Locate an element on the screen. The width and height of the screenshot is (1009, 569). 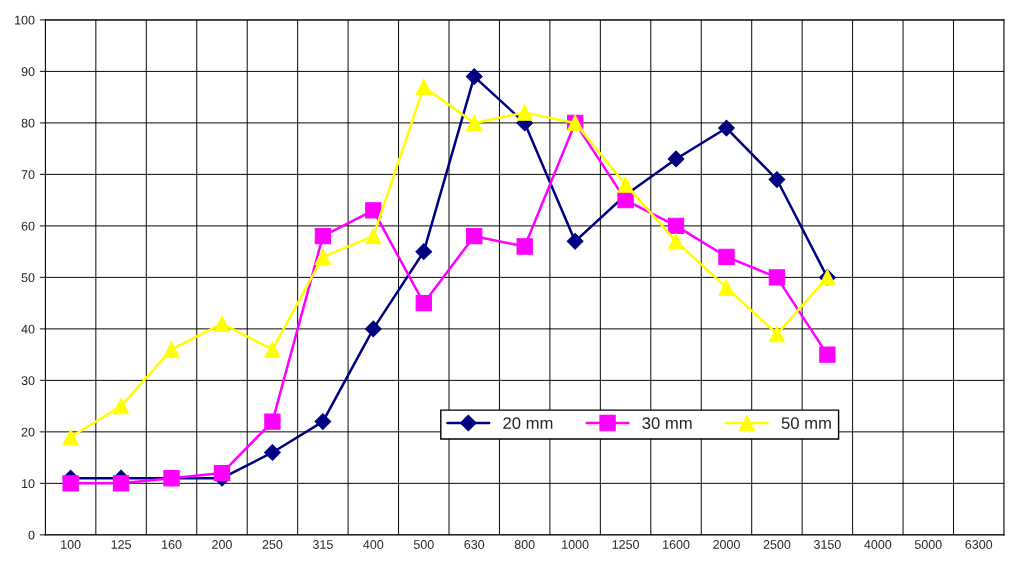
x-tick-label: 1000 is located at coordinates (575, 544).